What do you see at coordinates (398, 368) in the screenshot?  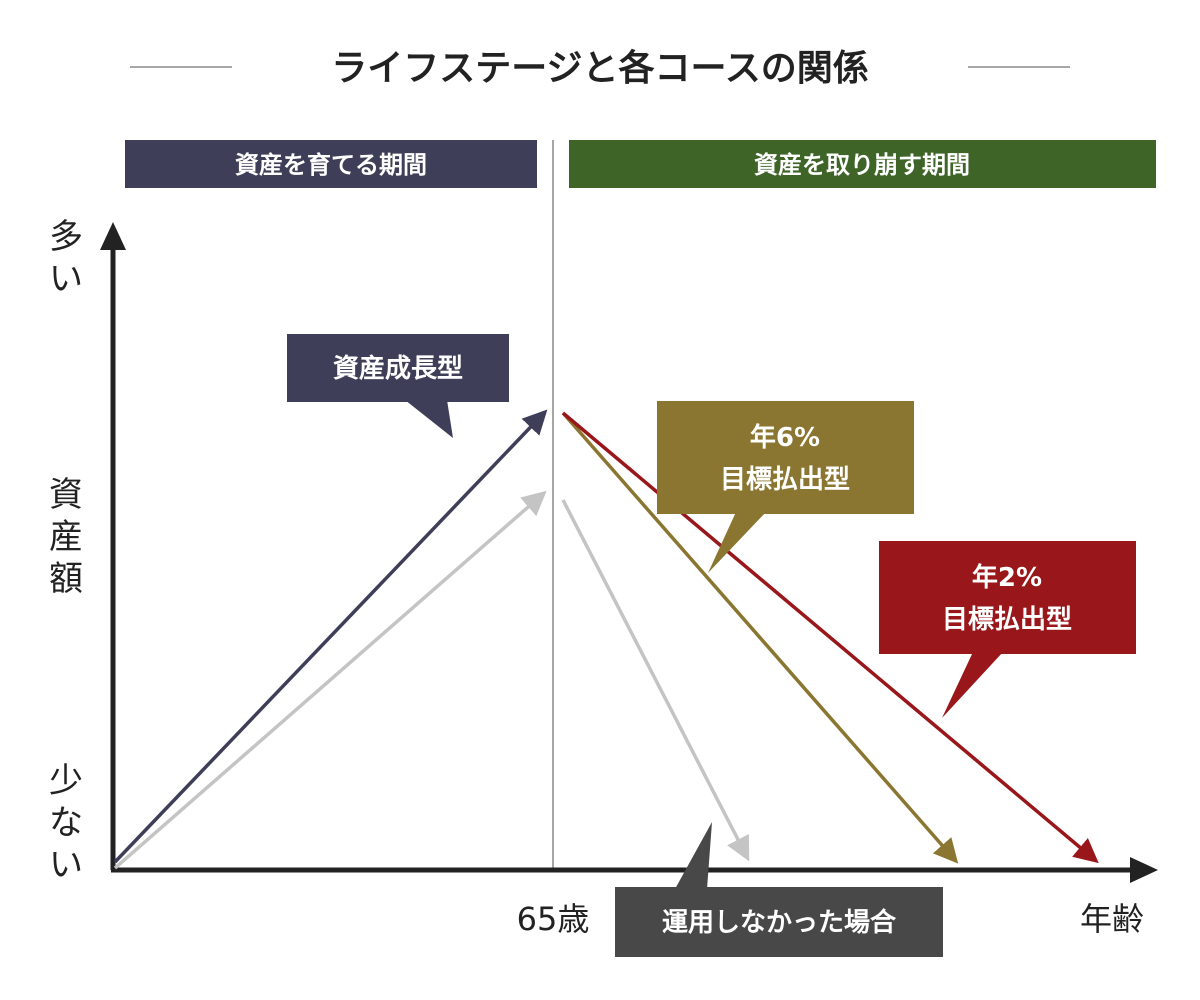 I see `callout-growth-label: 資産成長型` at bounding box center [398, 368].